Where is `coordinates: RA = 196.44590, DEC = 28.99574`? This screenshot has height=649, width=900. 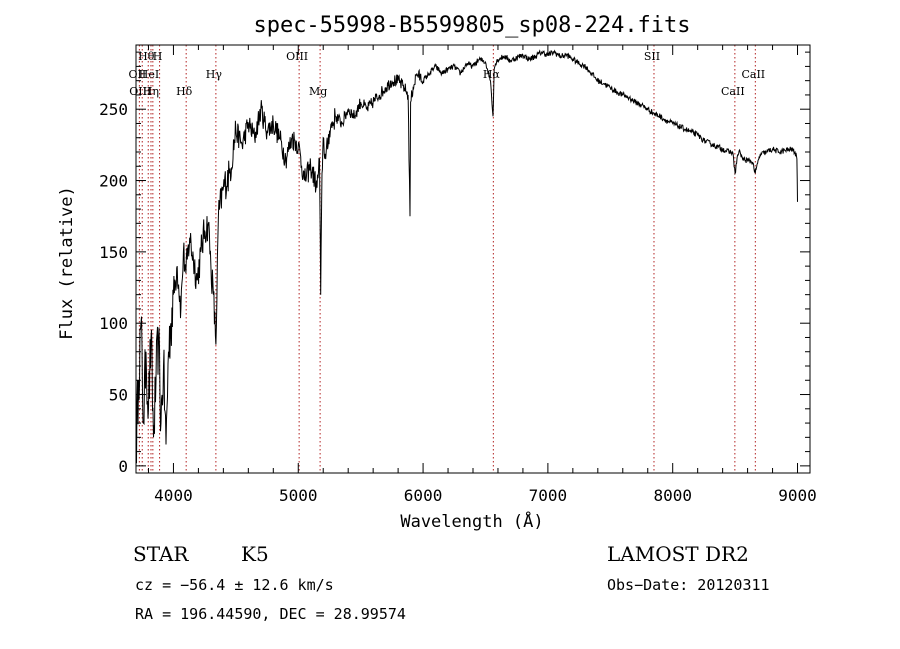
coordinates: RA = 196.44590, DEC = 28.99574 is located at coordinates (270, 614).